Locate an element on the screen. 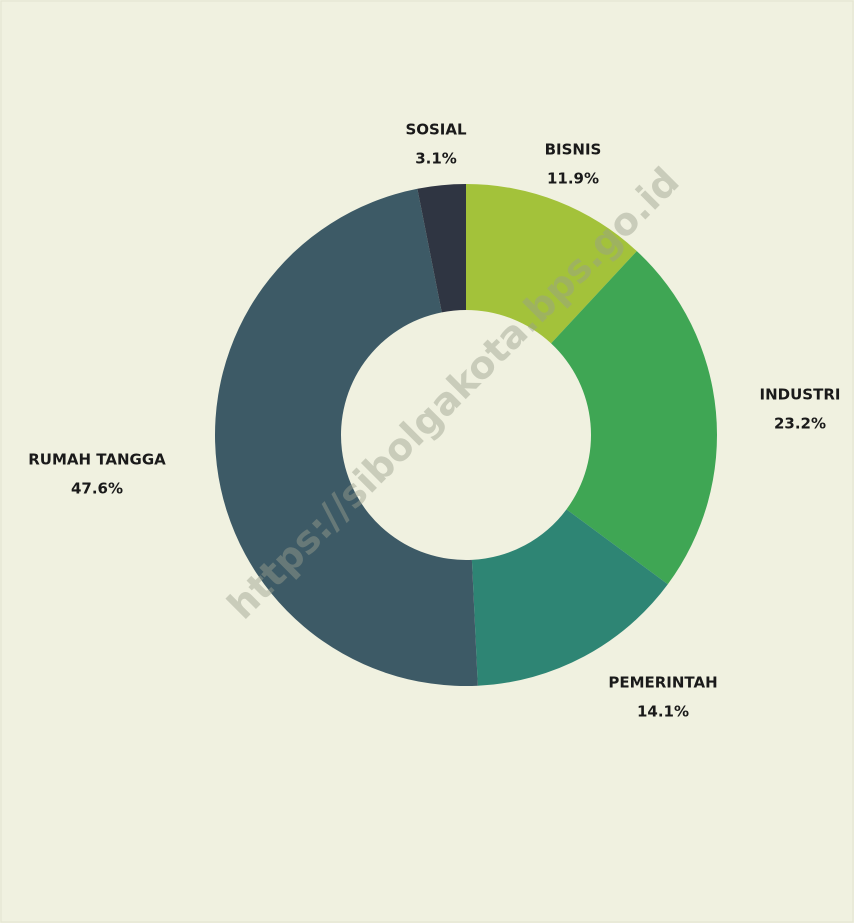 The image size is (854, 923). slice-label: PEMERINTAH is located at coordinates (662, 683).